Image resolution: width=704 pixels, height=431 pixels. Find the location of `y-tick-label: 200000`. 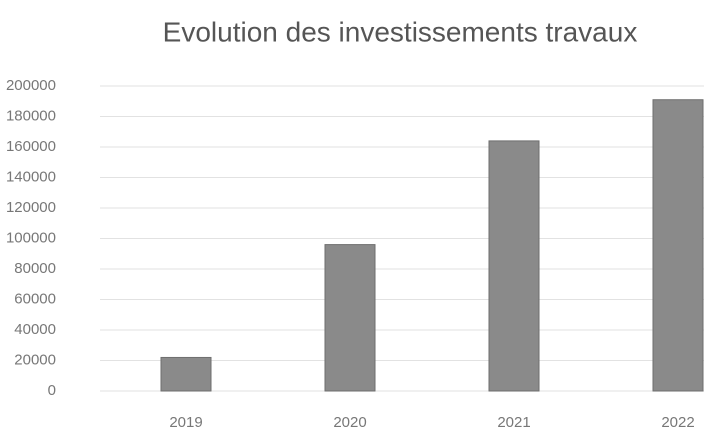

y-tick-label: 200000 is located at coordinates (31, 85).